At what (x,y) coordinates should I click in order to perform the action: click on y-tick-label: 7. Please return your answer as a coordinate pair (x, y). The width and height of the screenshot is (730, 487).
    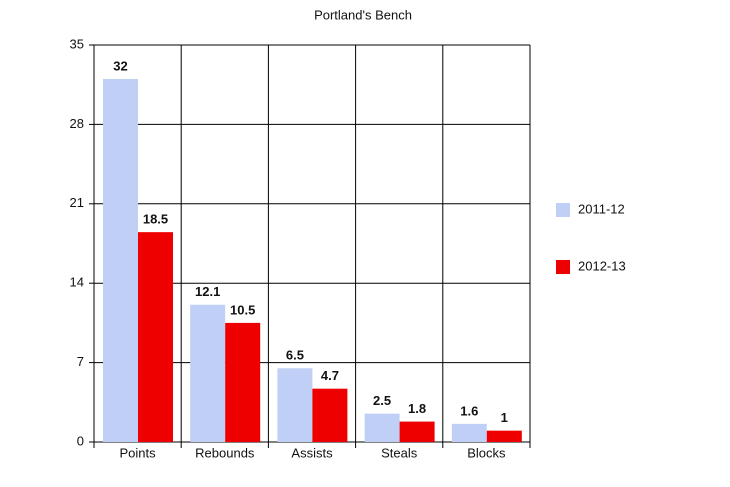
    Looking at the image, I should click on (80, 361).